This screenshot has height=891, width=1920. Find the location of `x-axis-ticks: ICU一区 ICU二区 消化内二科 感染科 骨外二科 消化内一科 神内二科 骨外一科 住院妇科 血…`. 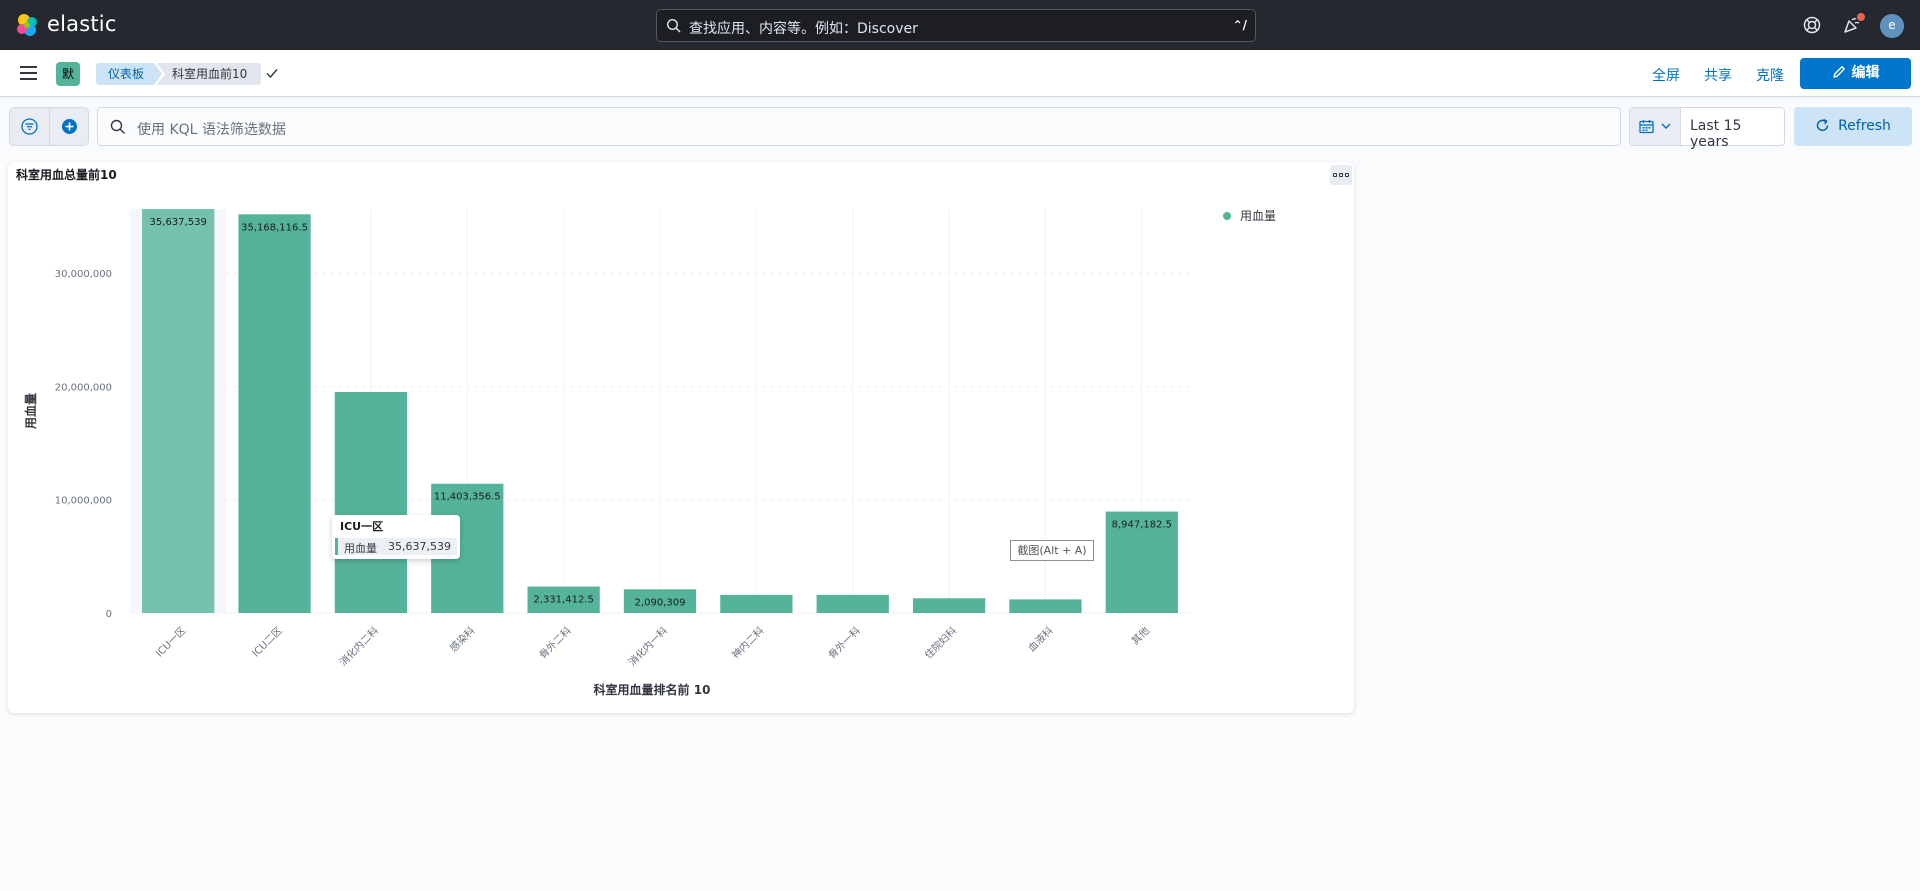

x-axis-ticks: ICU一区 ICU二区 消化内二科 感染科 骨外二科 消化内一科 神内二科 骨外一科 住院妇科 血… is located at coordinates (652, 646).